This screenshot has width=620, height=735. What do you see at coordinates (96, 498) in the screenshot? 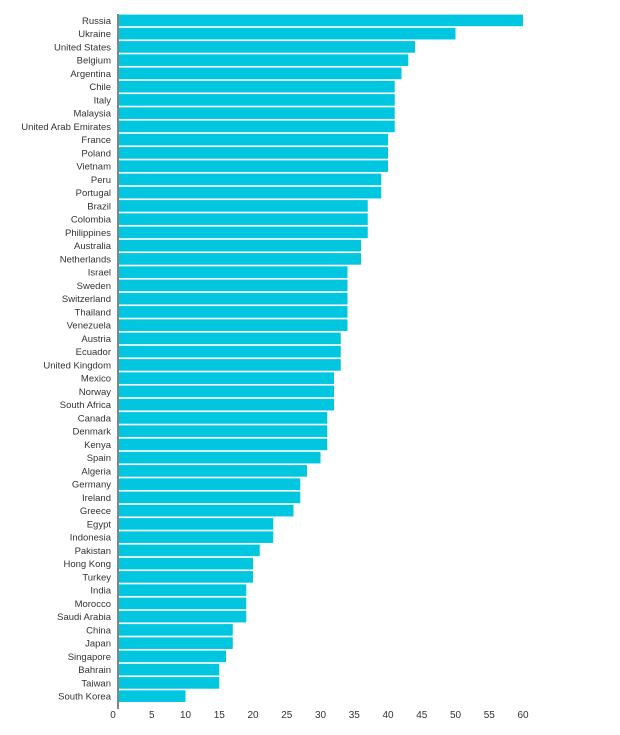
I see `category-label: Ireland` at bounding box center [96, 498].